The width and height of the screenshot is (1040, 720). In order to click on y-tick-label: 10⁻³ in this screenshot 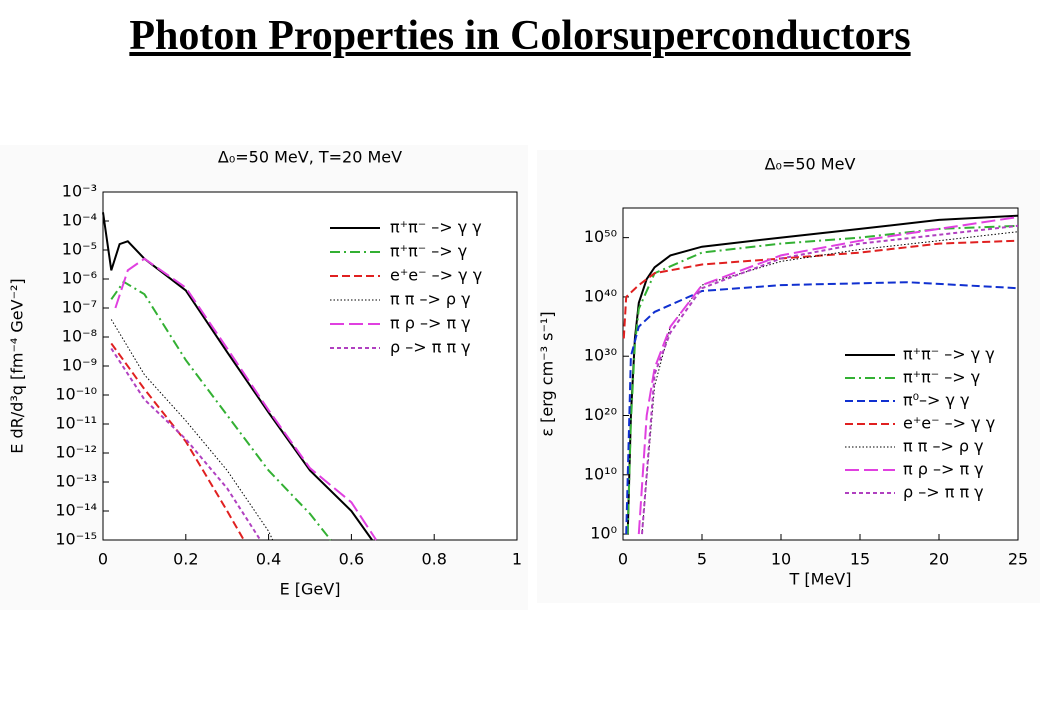, I will do `click(79, 191)`.